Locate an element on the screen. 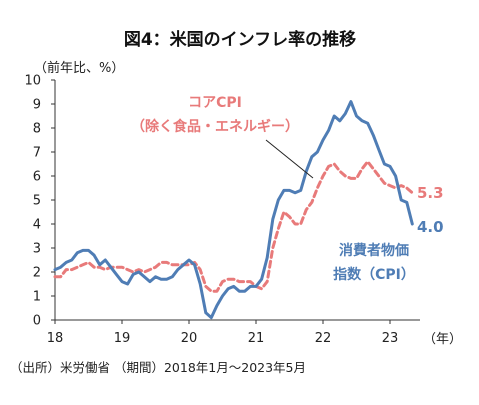  x-tick-label: 21 is located at coordinates (256, 338).